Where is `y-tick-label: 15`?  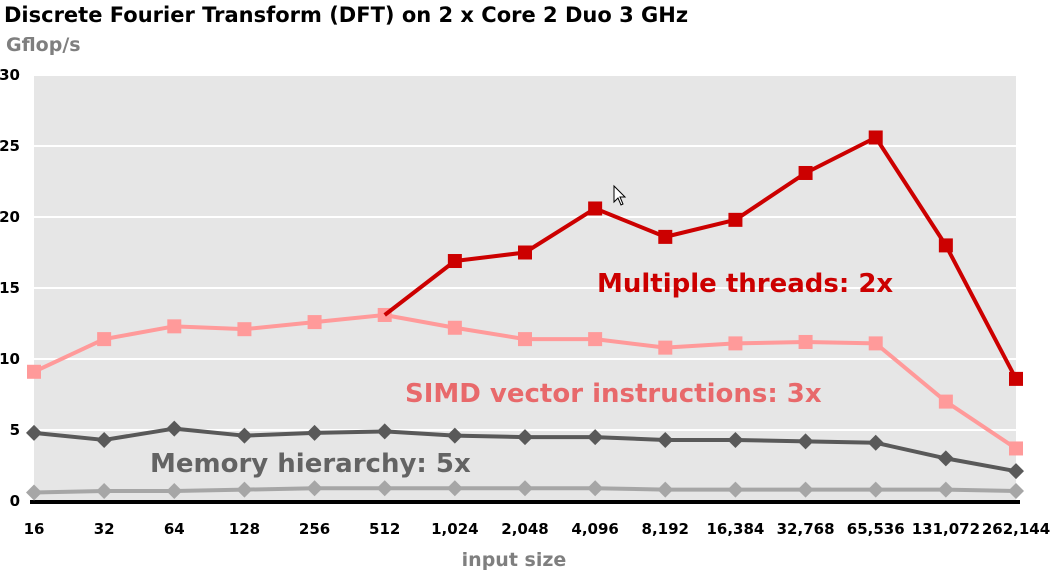 y-tick-label: 15 is located at coordinates (10, 288).